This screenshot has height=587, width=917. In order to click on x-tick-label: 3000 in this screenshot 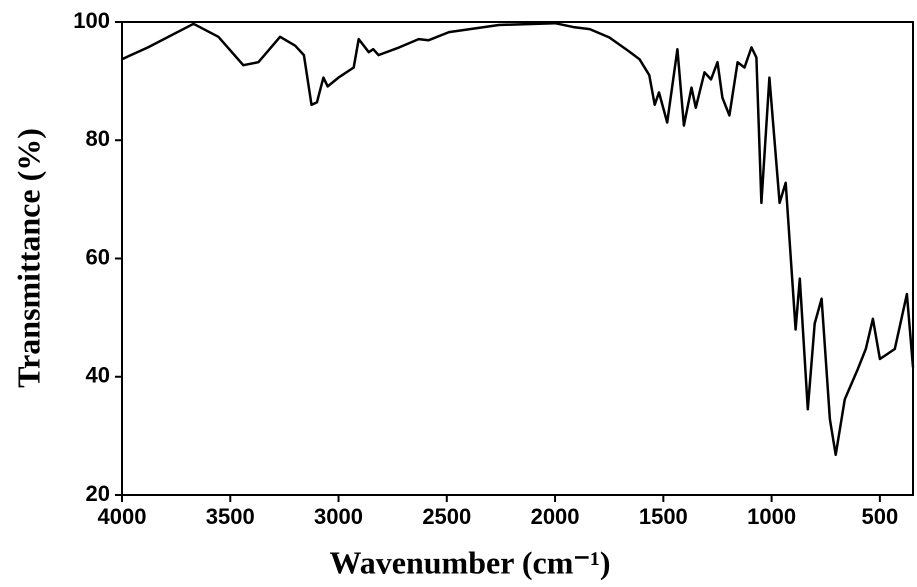, I will do `click(338, 516)`.